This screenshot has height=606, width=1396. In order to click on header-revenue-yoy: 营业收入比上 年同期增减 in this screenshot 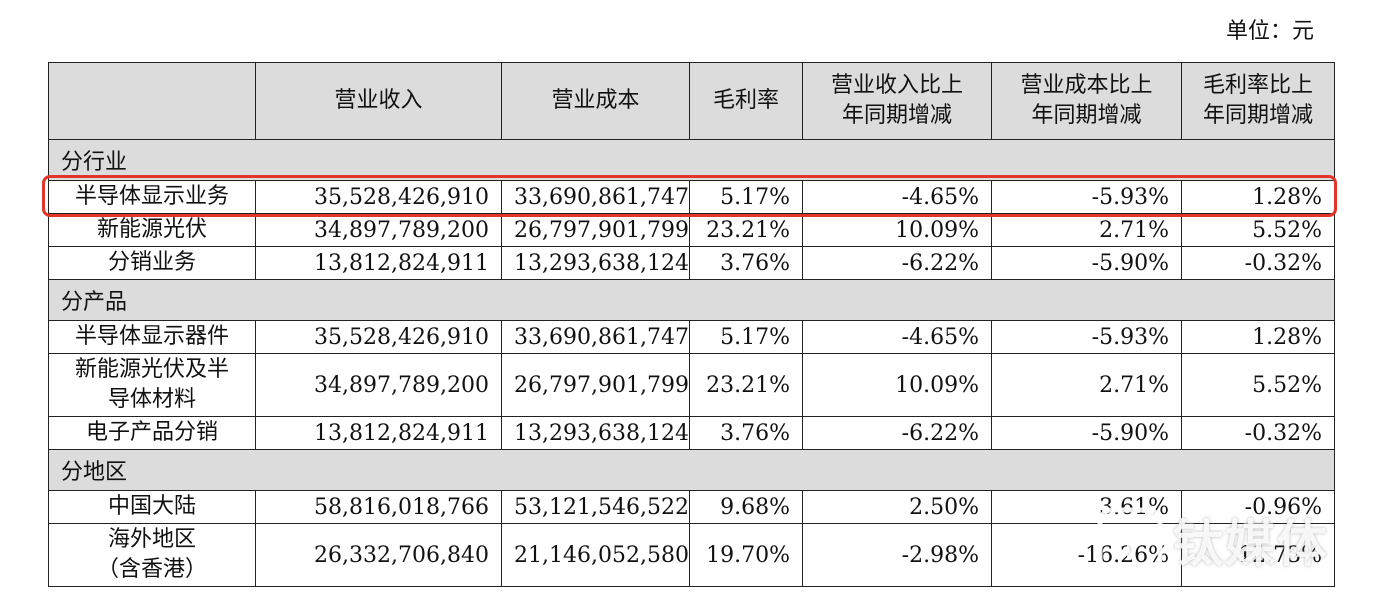, I will do `click(897, 101)`.